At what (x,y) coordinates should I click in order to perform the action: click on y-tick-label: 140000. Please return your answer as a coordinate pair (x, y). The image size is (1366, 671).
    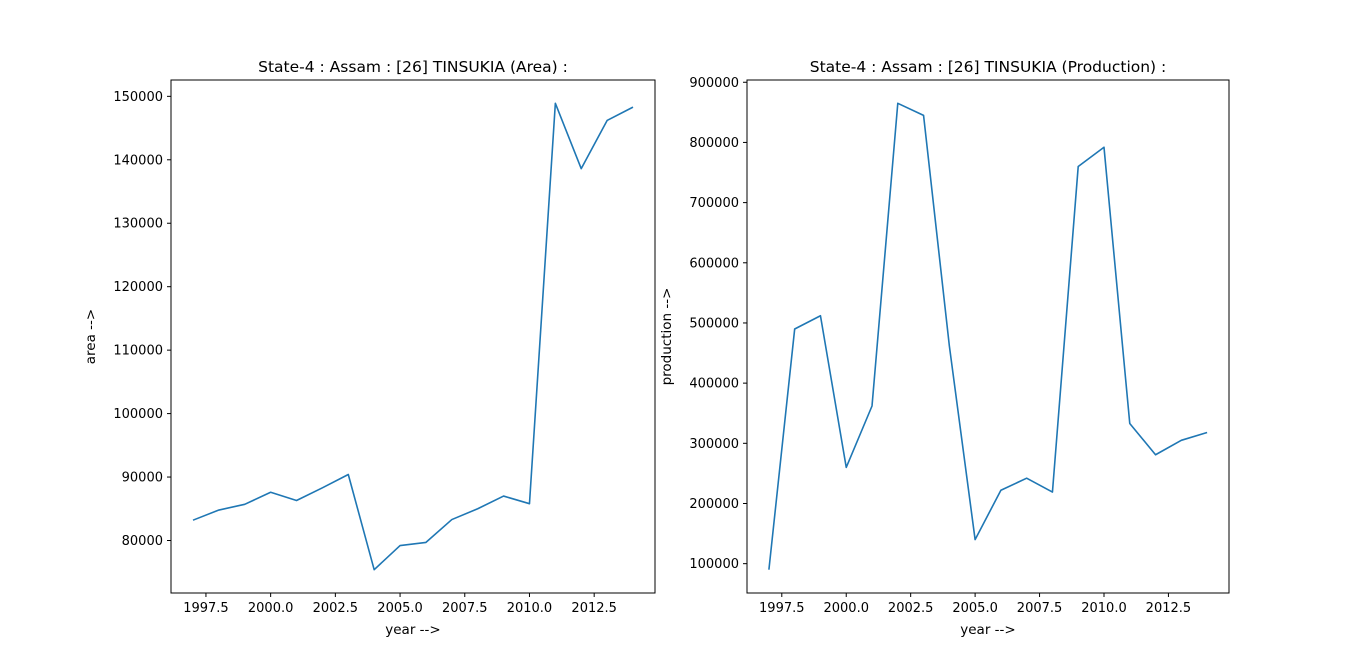
    Looking at the image, I should click on (138, 160).